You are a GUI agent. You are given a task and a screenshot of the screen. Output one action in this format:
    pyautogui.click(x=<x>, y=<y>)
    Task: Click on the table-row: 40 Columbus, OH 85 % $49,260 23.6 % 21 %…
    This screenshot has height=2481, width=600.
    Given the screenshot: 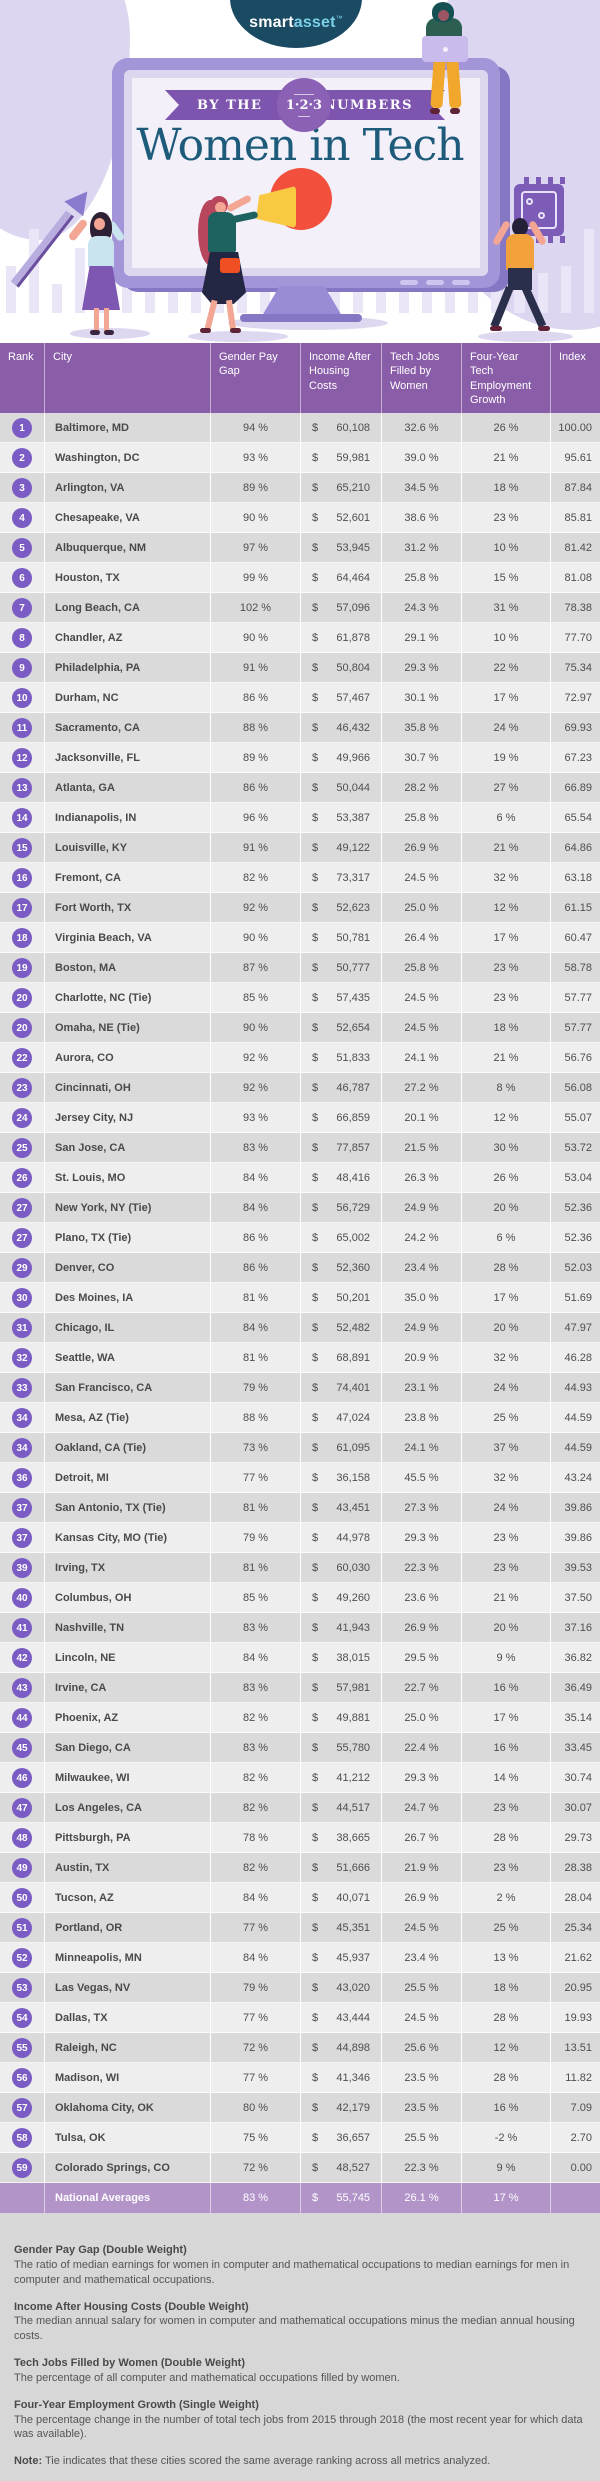 What is the action you would take?
    pyautogui.click(x=300, y=1598)
    